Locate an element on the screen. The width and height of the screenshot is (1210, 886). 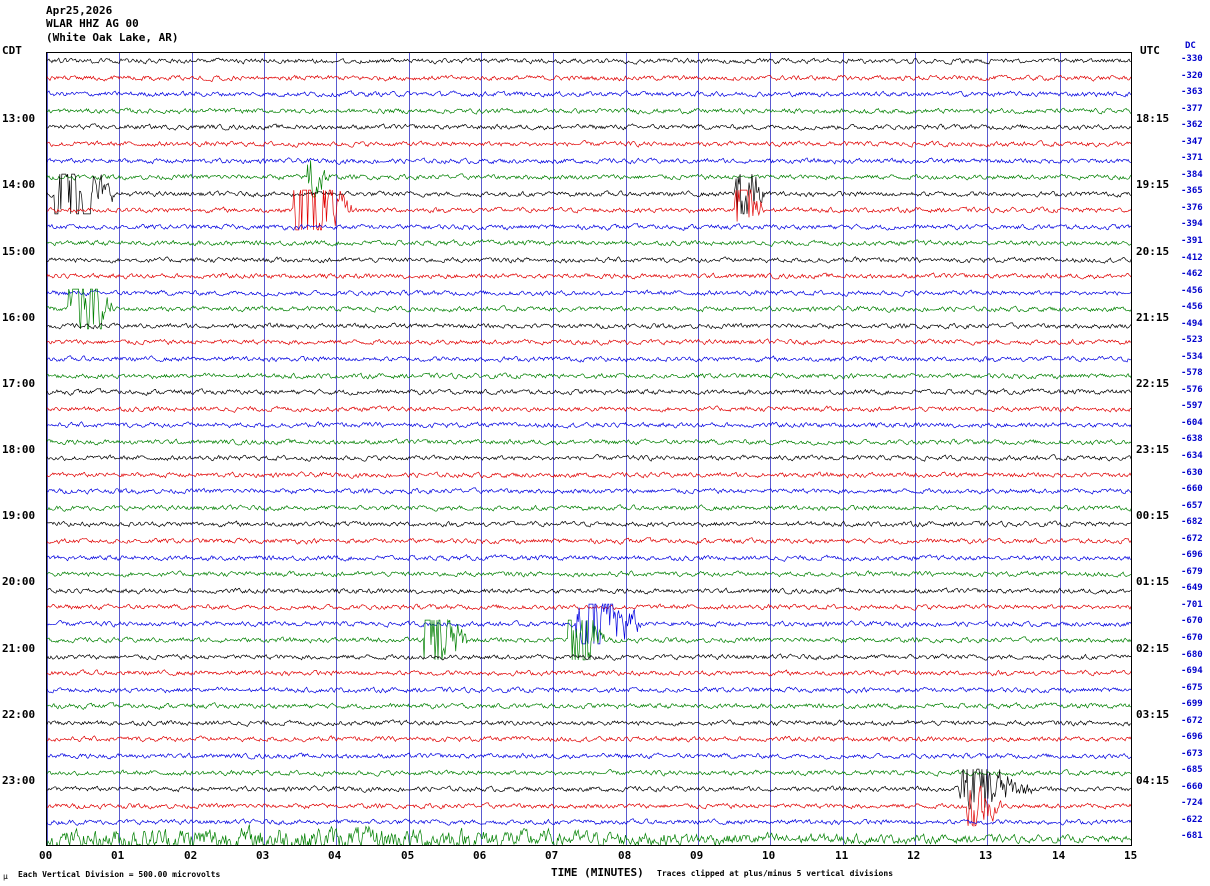
dc-value-row-30: -696 is located at coordinates (1192, 555).